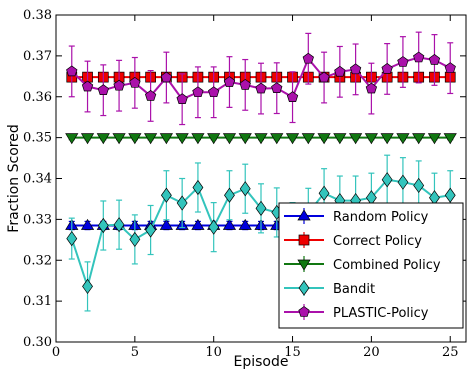 The width and height of the screenshot is (471, 371). Describe the element at coordinates (37, 97) in the screenshot. I see `y-tick-label: 0.36` at that location.